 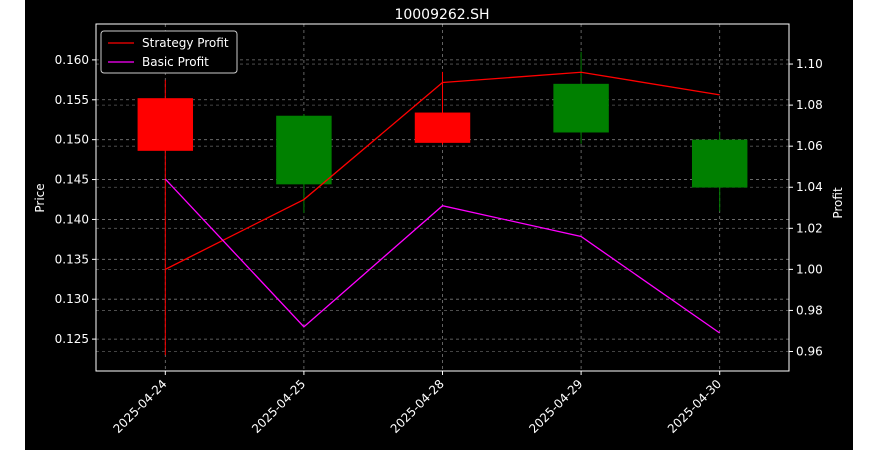 What do you see at coordinates (809, 187) in the screenshot?
I see `y-tick-label-right: 1.04` at bounding box center [809, 187].